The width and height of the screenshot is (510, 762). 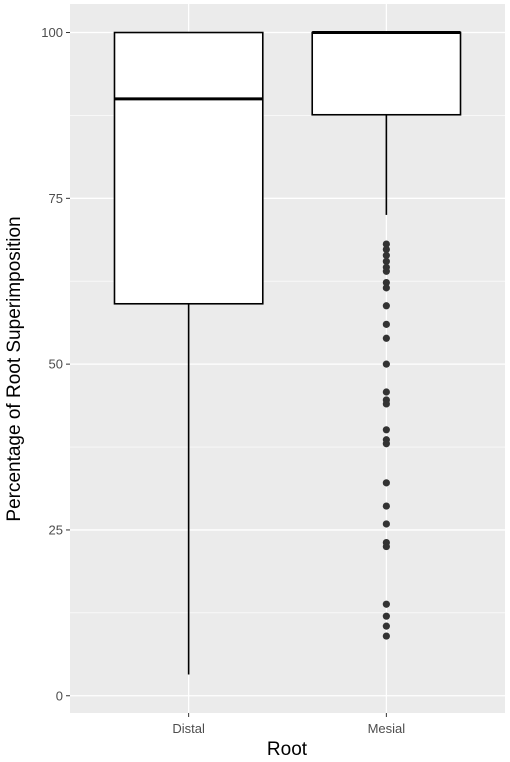 What do you see at coordinates (287, 749) in the screenshot?
I see `x-axis-title: Root` at bounding box center [287, 749].